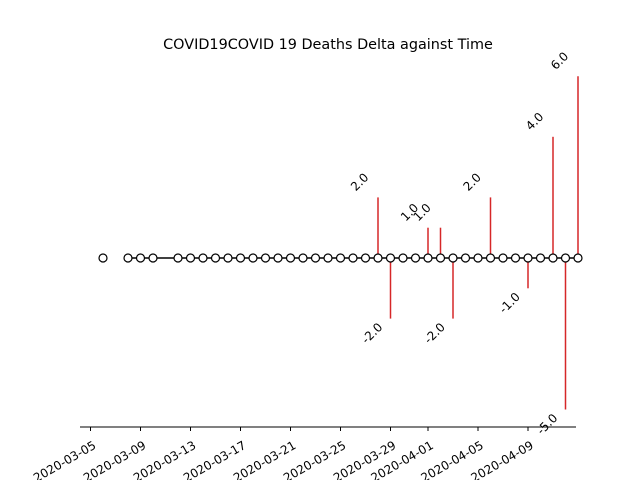  I want to click on value-label: -1.0, so click(509, 303).